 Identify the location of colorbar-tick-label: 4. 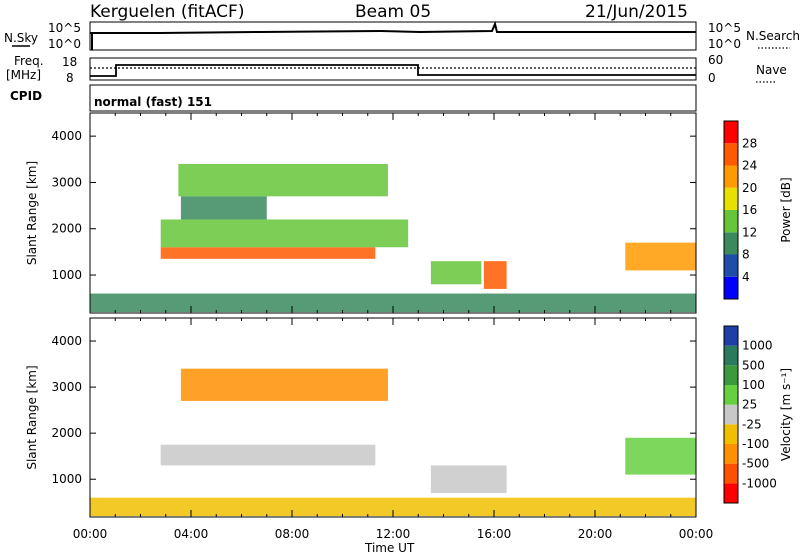
(746, 277).